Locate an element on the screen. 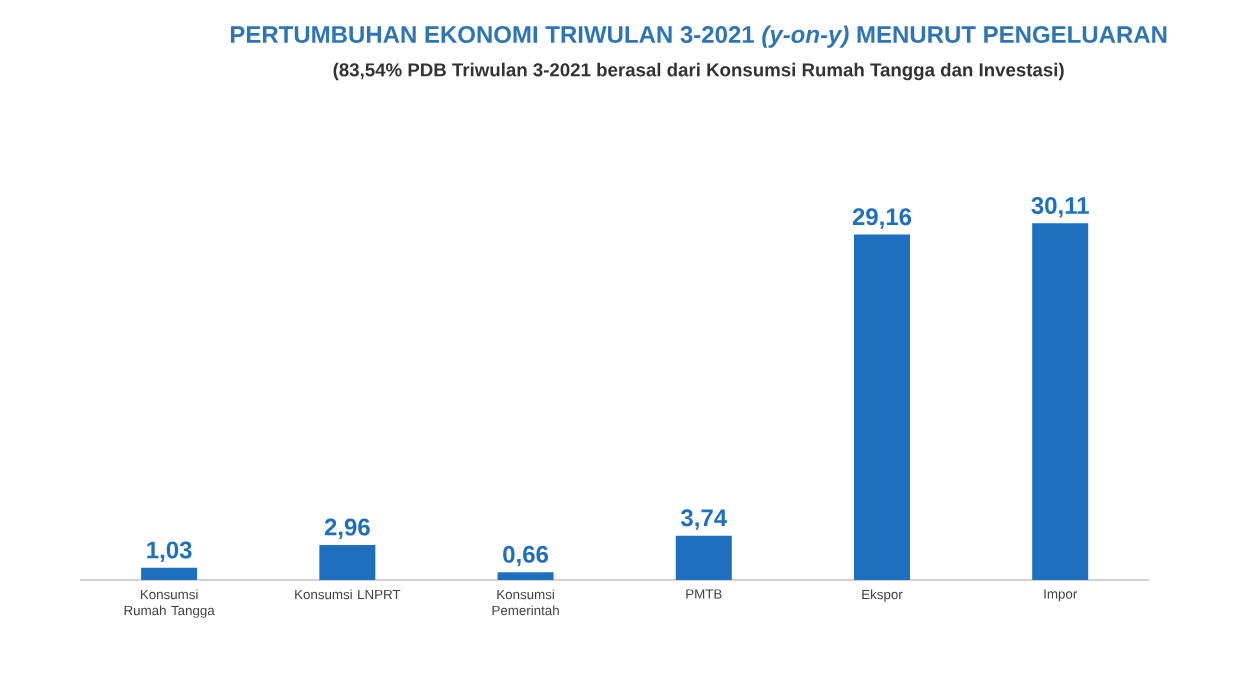  data-label: 29,16 is located at coordinates (882, 218).